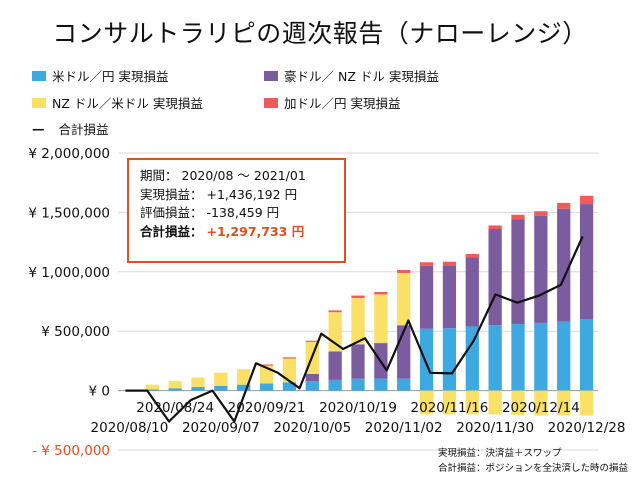  Describe the element at coordinates (221, 428) in the screenshot. I see `x-tick-label: 2020/09/07` at that location.